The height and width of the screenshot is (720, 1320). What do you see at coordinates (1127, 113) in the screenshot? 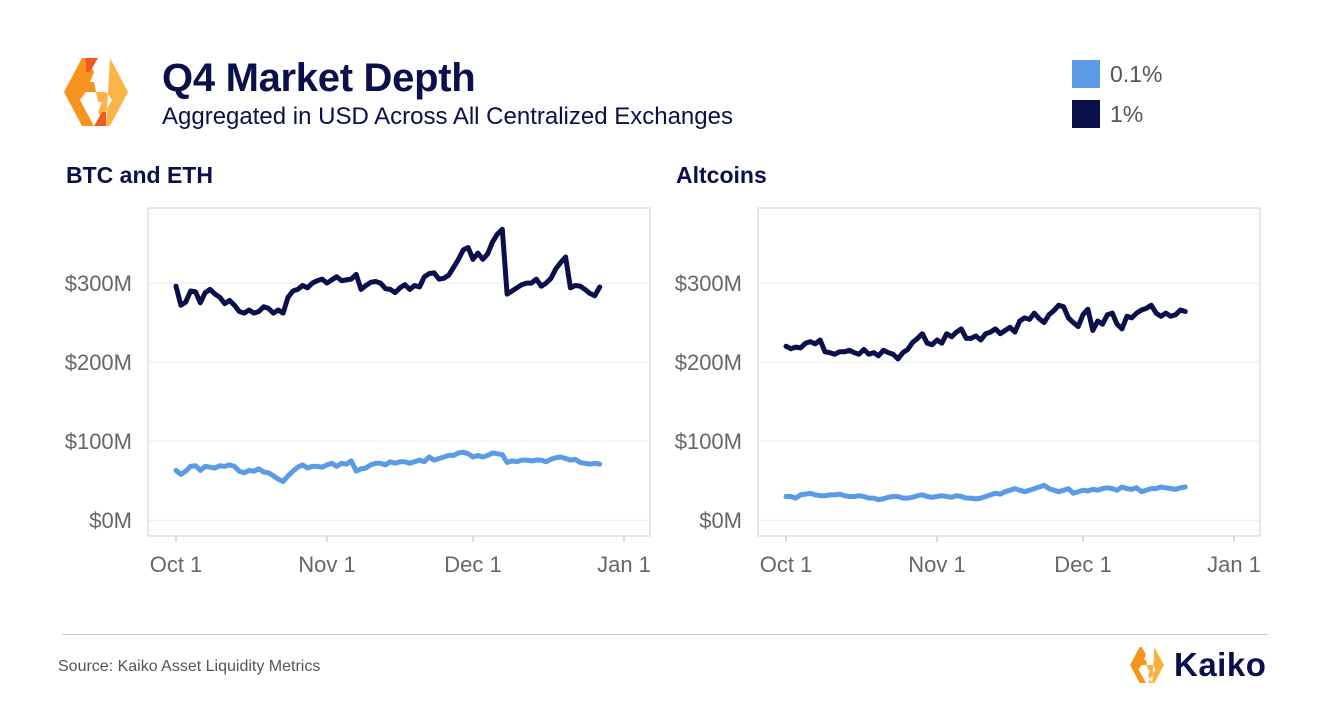
I see `legend-label-1pct: 1%` at bounding box center [1127, 113].